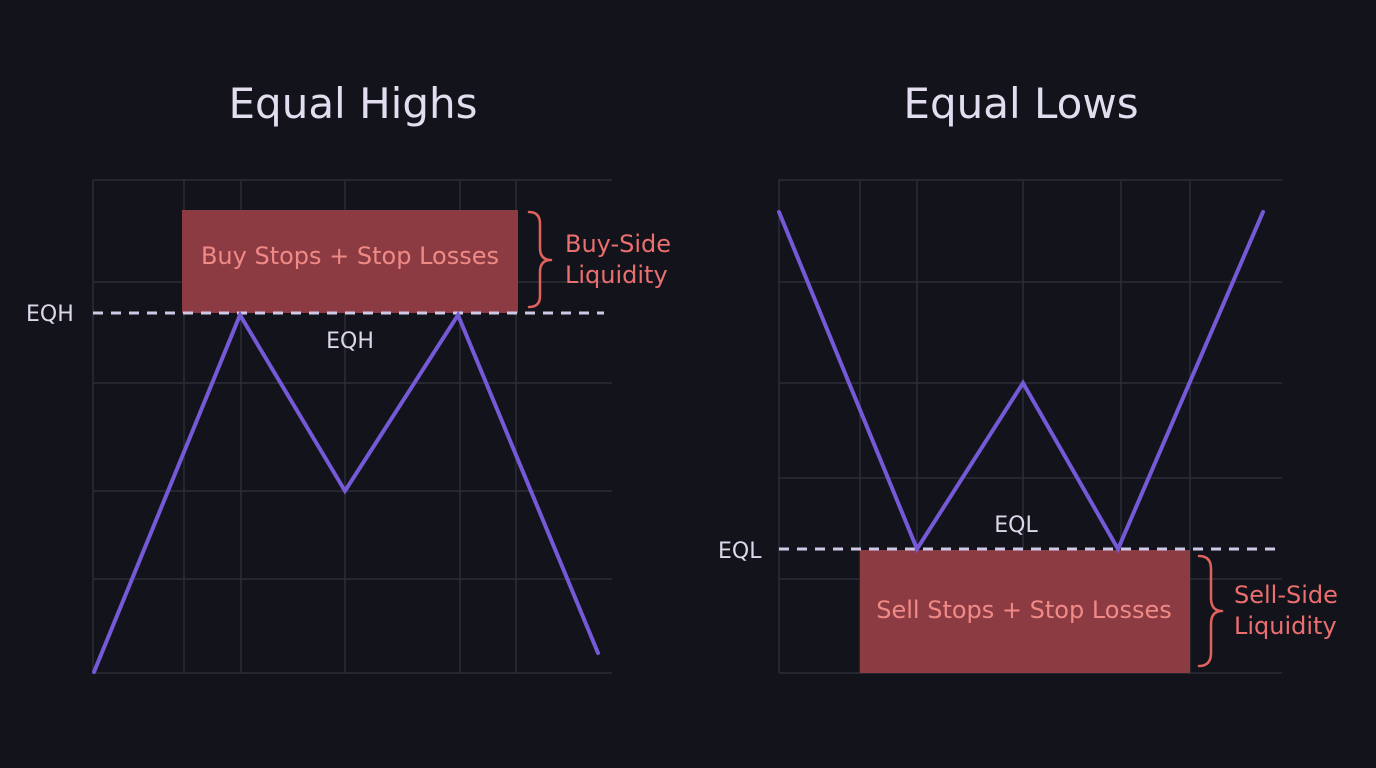 The height and width of the screenshot is (768, 1376). Describe the element at coordinates (1020, 103) in the screenshot. I see `equal-lows-title: Equal Lows` at that location.